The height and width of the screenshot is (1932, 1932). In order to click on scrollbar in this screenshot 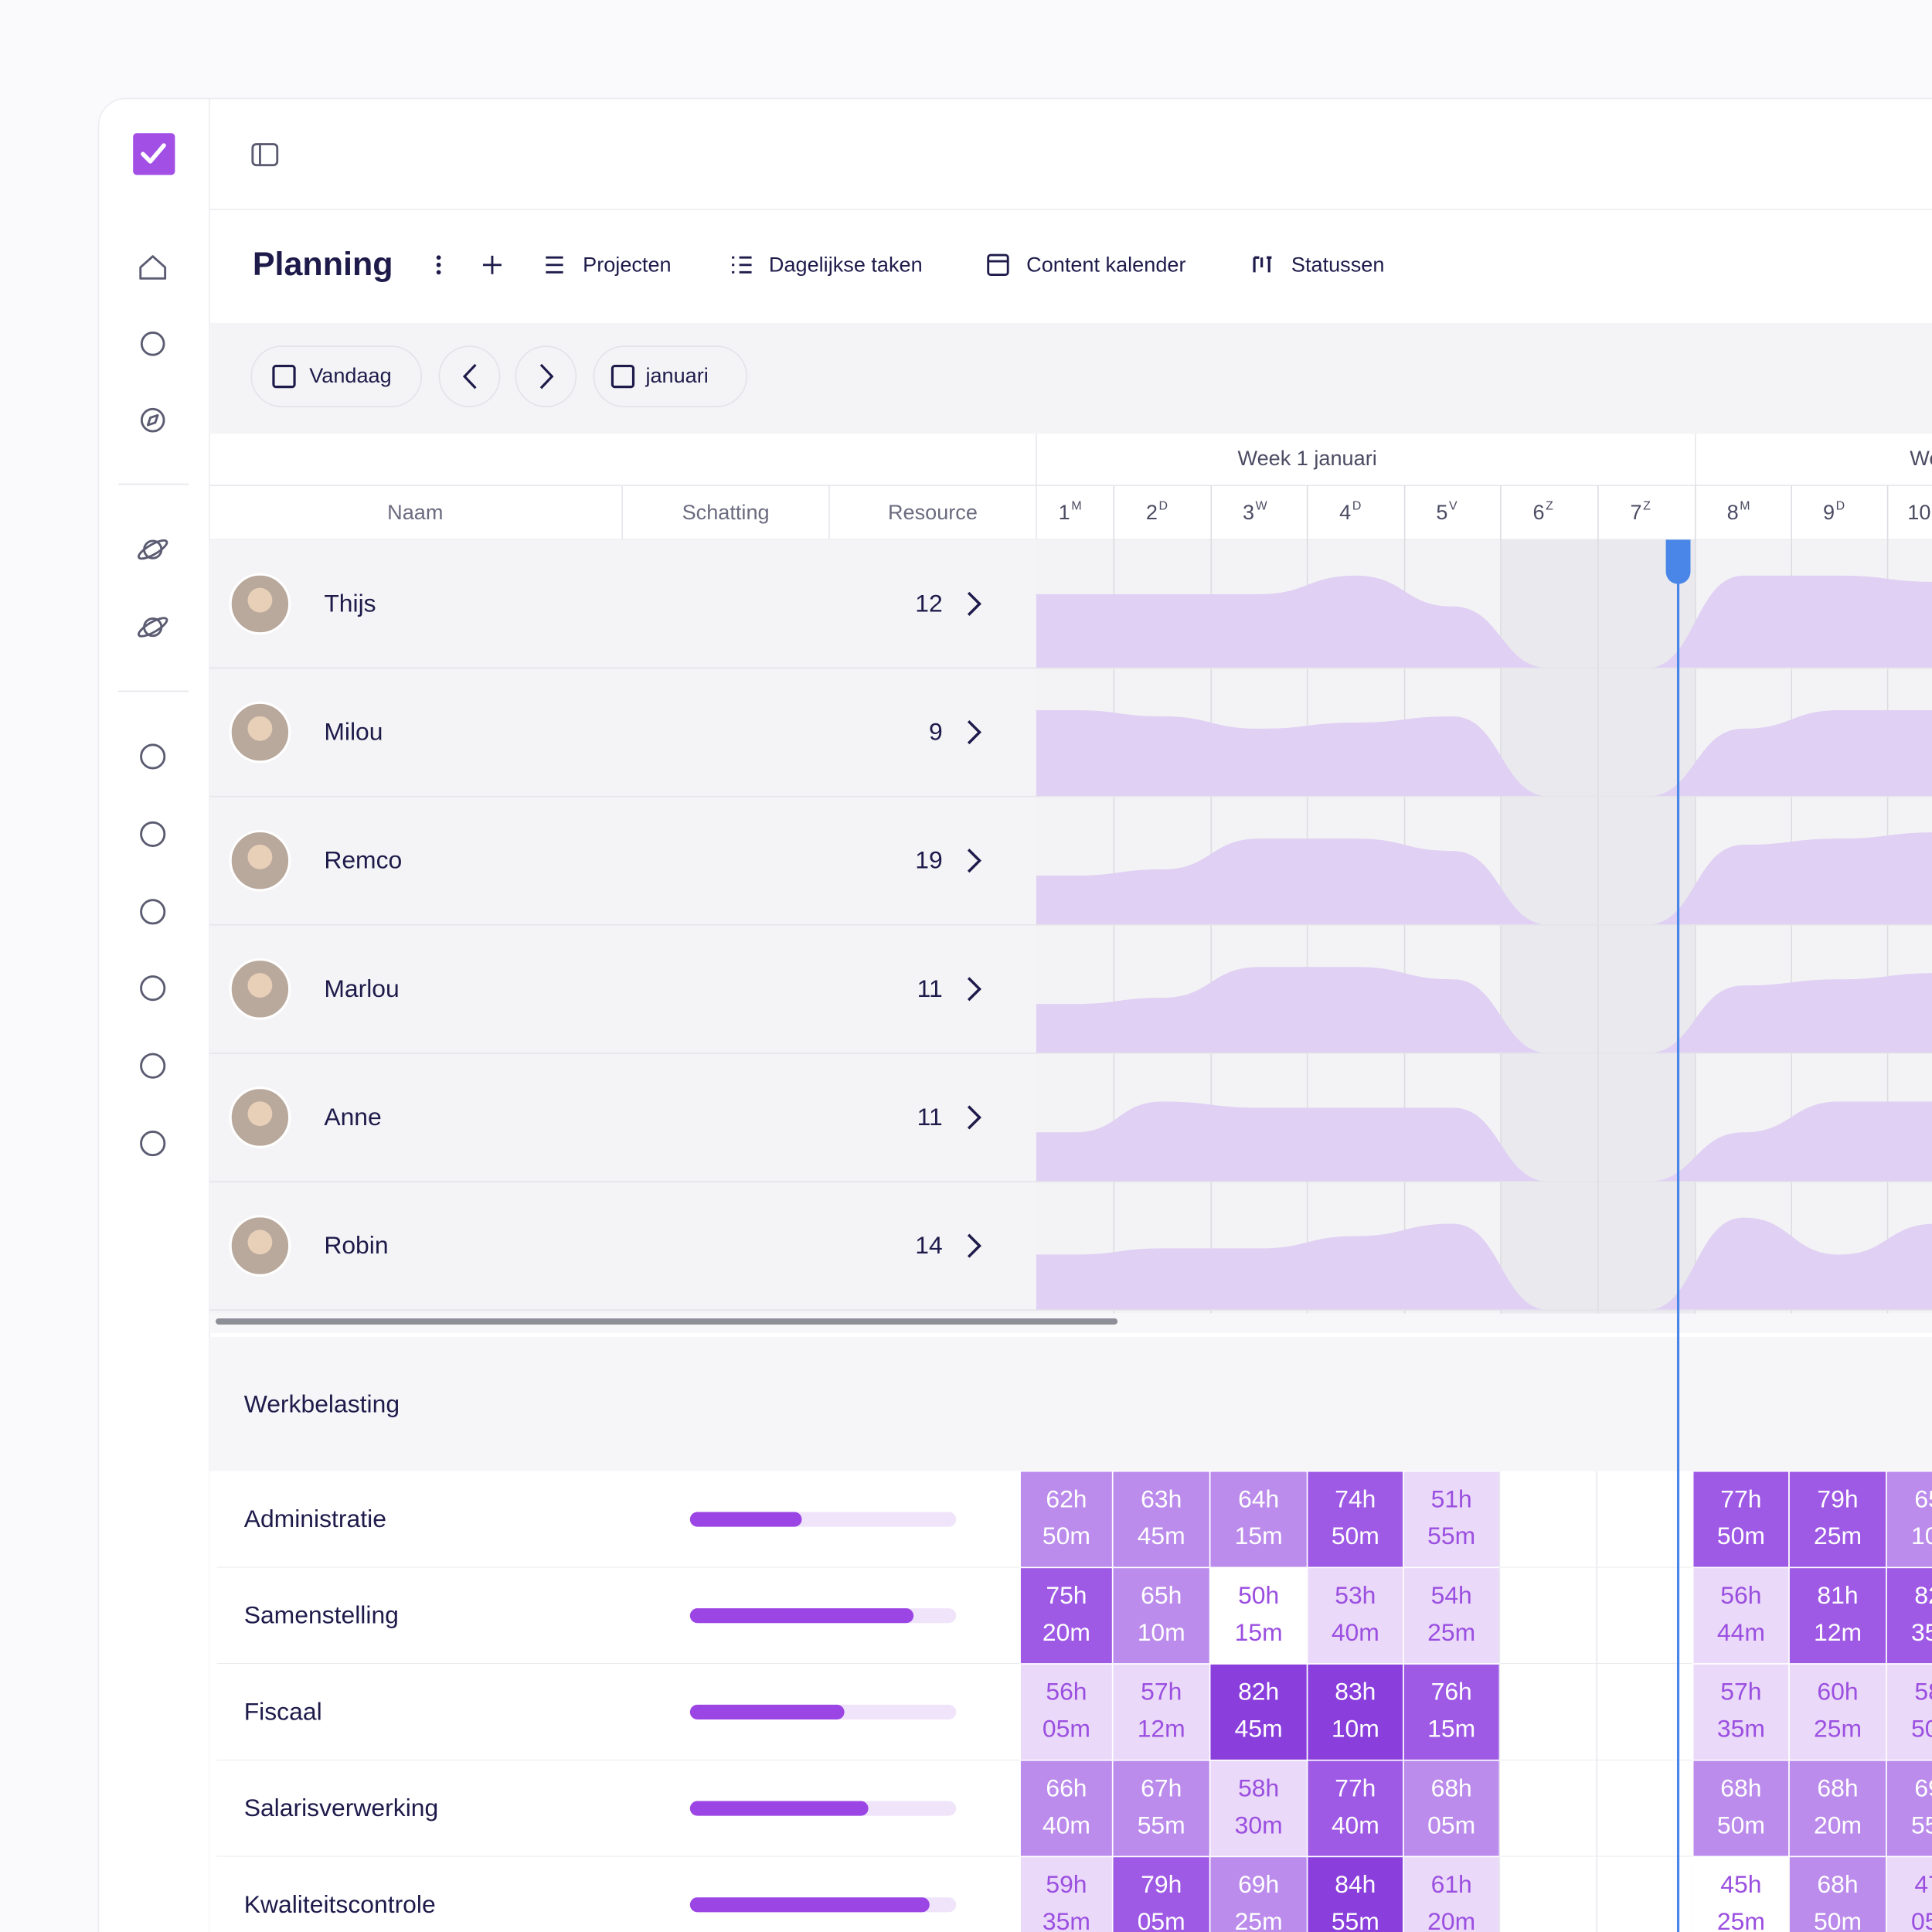, I will do `click(667, 1321)`.